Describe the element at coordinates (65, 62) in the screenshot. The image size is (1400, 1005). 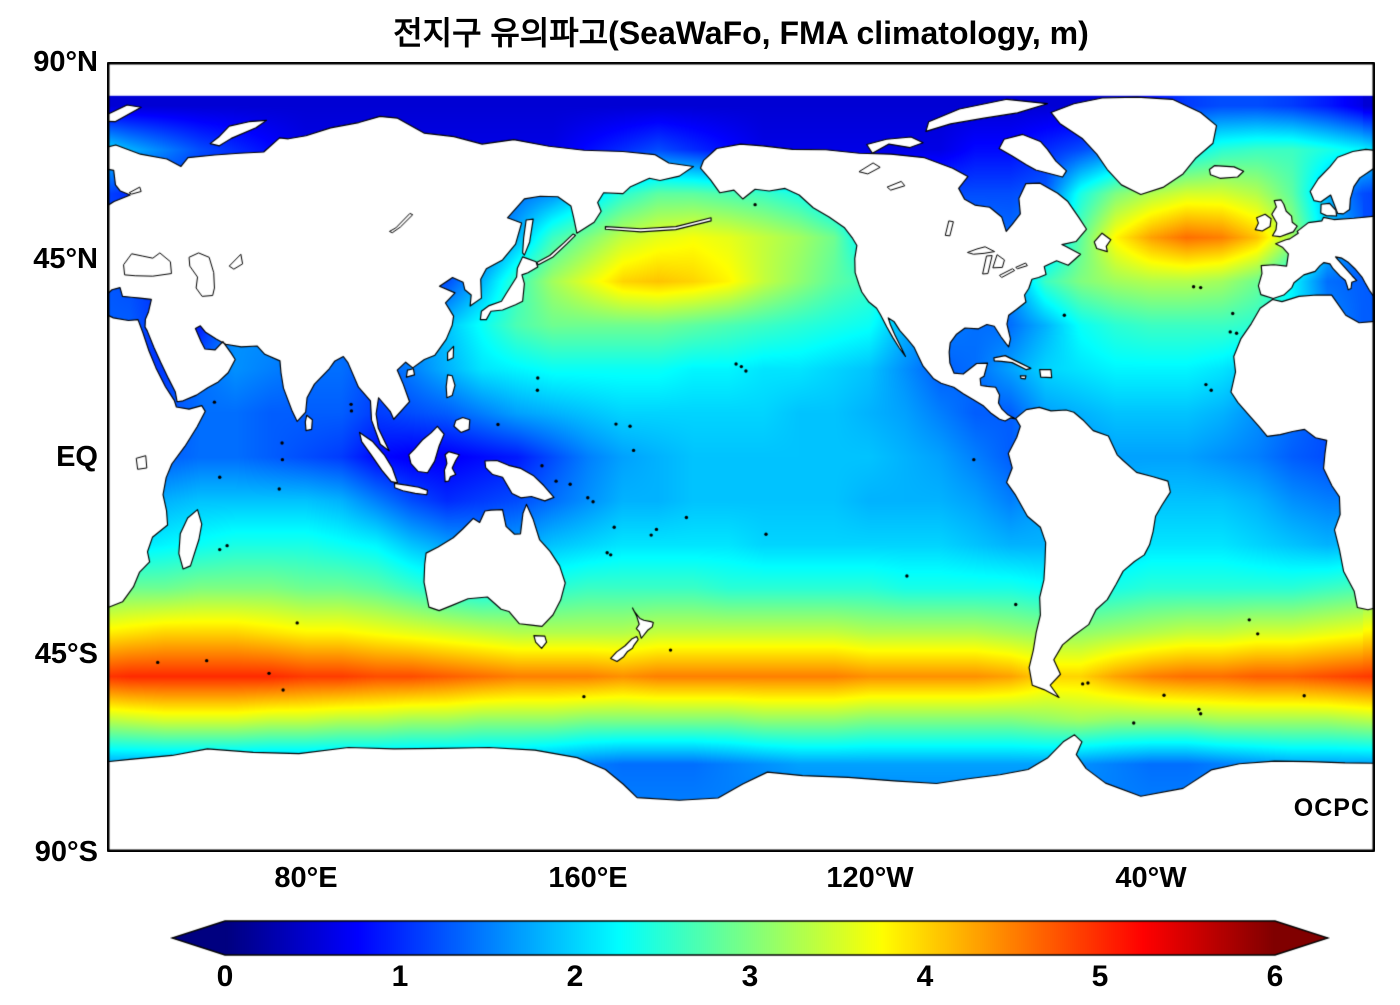
I see `y-tick-90n: 90°N` at that location.